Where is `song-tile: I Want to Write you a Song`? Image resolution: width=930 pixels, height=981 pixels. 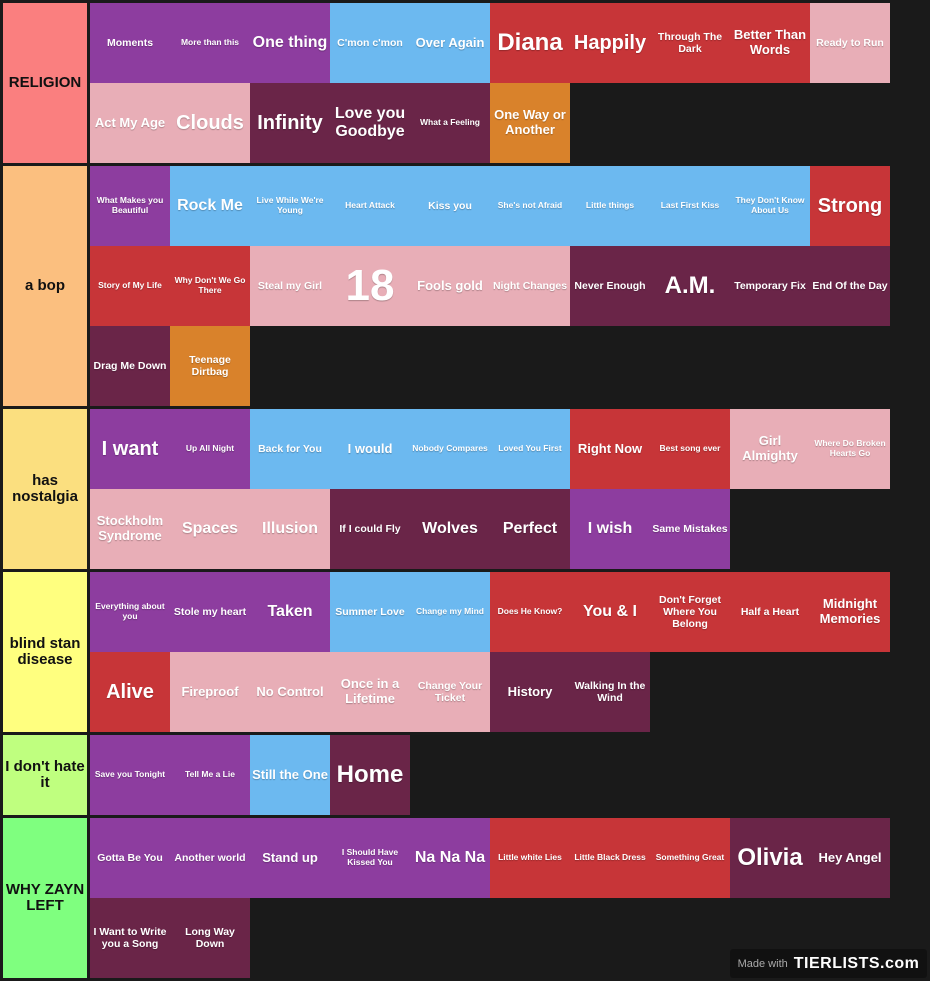 song-tile: I Want to Write you a Song is located at coordinates (130, 938).